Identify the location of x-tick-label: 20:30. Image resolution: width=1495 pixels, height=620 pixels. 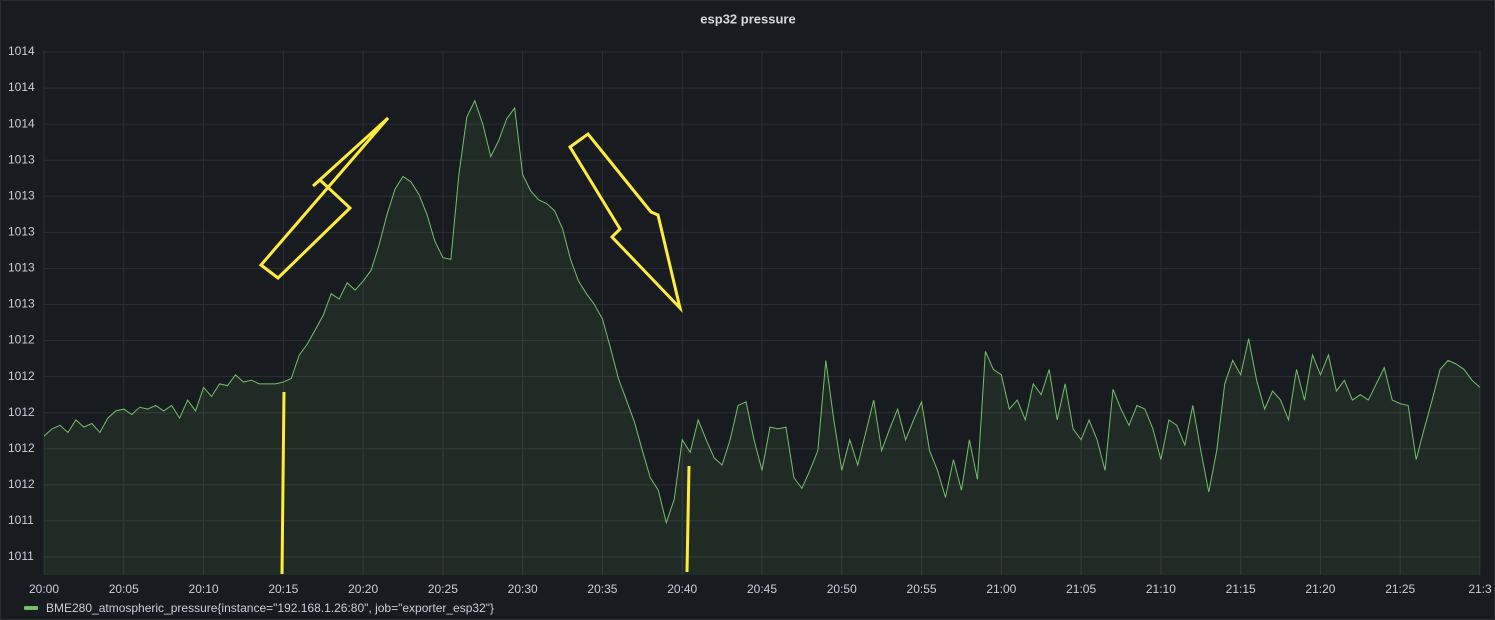
(523, 589).